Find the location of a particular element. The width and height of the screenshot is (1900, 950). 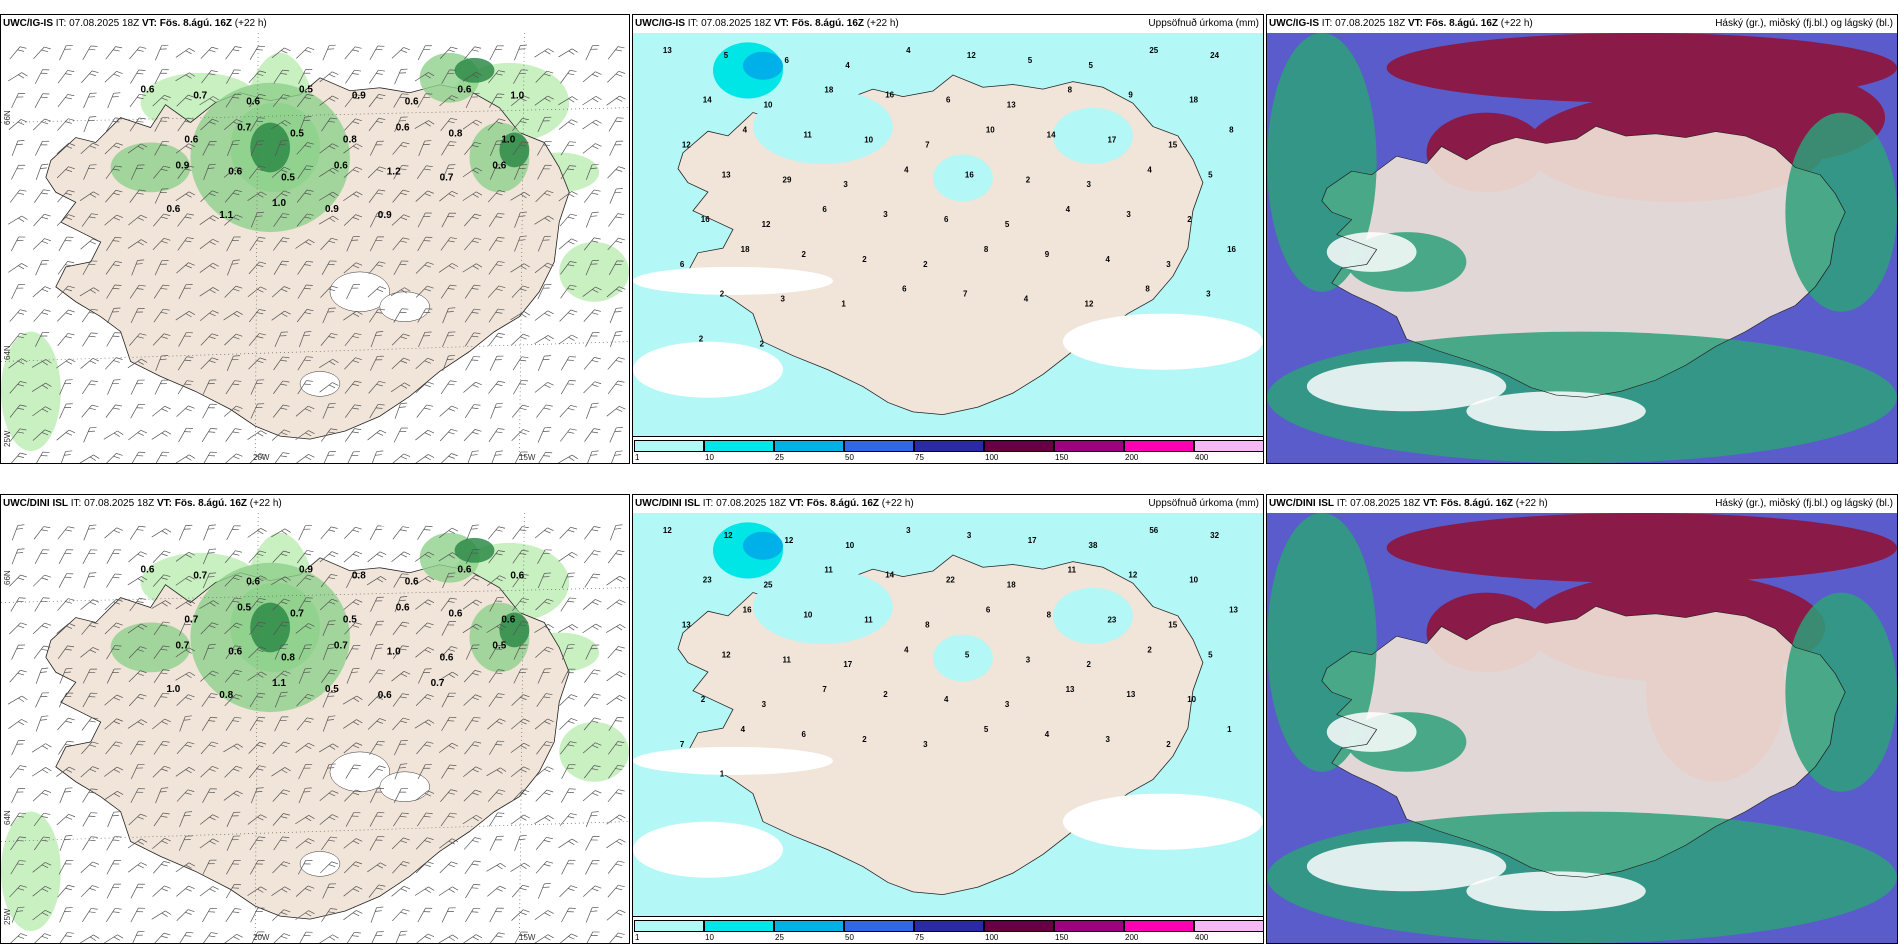

cloud-low-area is located at coordinates (1322, 642).